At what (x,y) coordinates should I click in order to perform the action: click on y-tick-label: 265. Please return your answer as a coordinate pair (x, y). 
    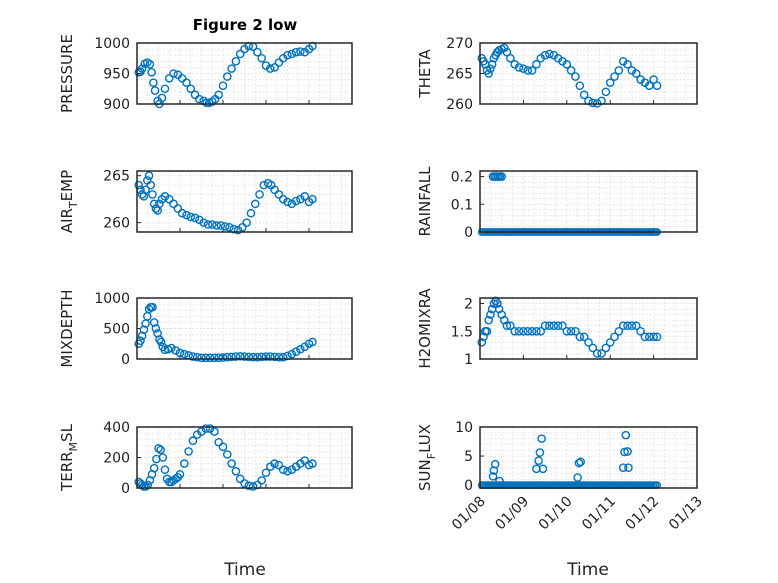
    Looking at the image, I should click on (116, 177).